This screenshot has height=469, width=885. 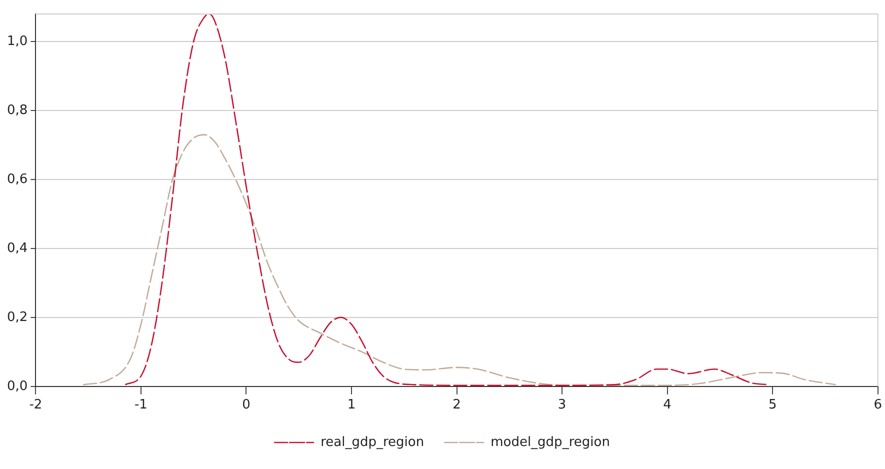 What do you see at coordinates (17, 248) in the screenshot?
I see `y-tick-label: 0,4` at bounding box center [17, 248].